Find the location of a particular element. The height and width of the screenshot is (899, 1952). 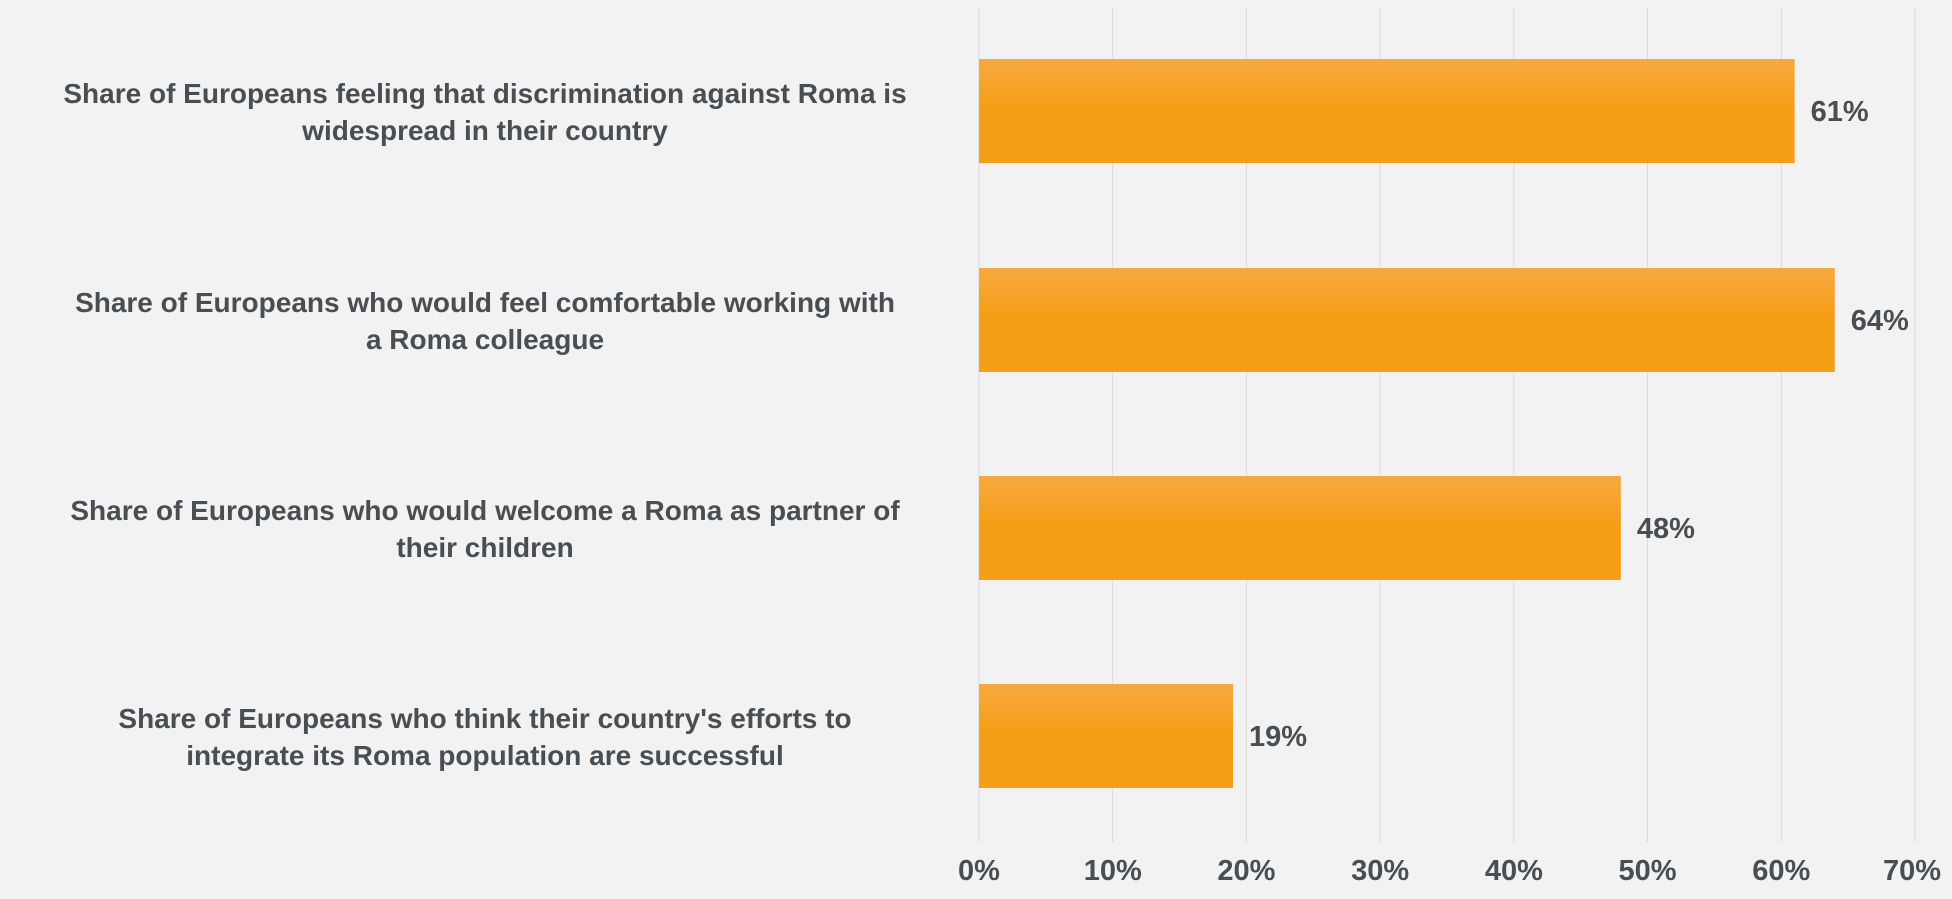

x-tick-label-0: 0% is located at coordinates (979, 871).